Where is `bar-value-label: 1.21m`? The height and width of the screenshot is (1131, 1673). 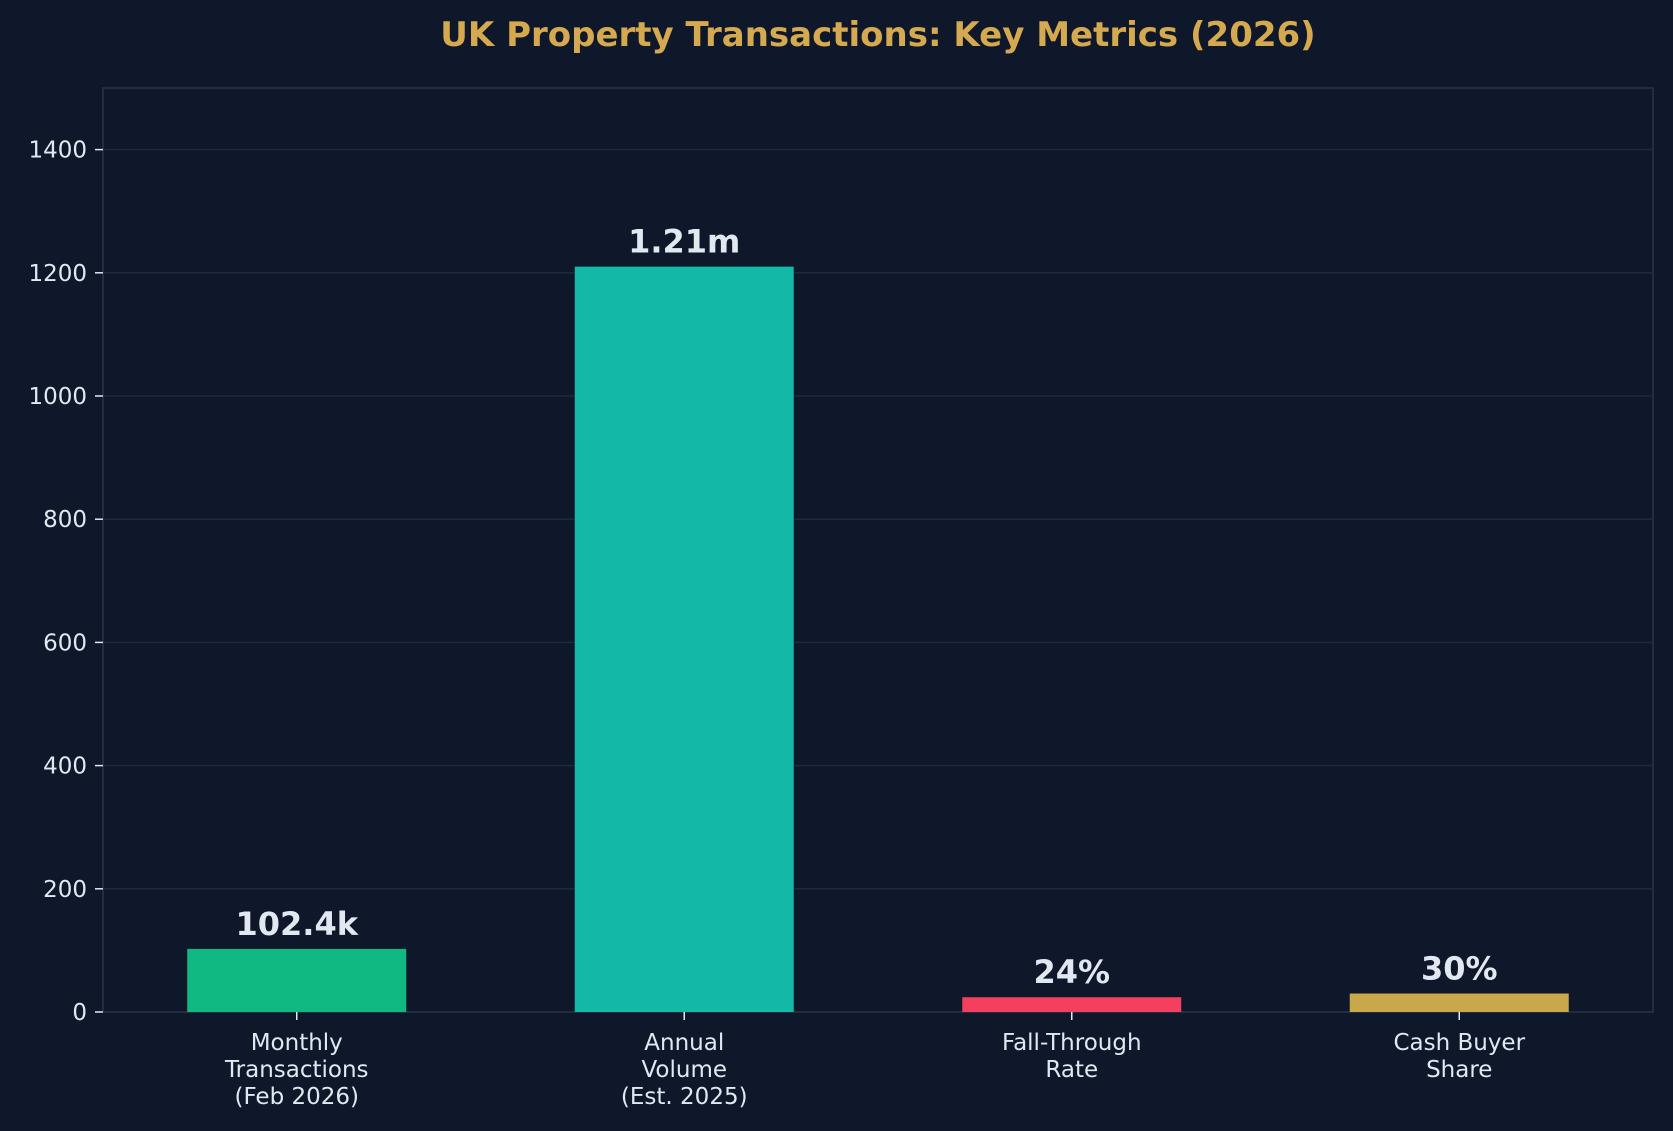 bar-value-label: 1.21m is located at coordinates (684, 242).